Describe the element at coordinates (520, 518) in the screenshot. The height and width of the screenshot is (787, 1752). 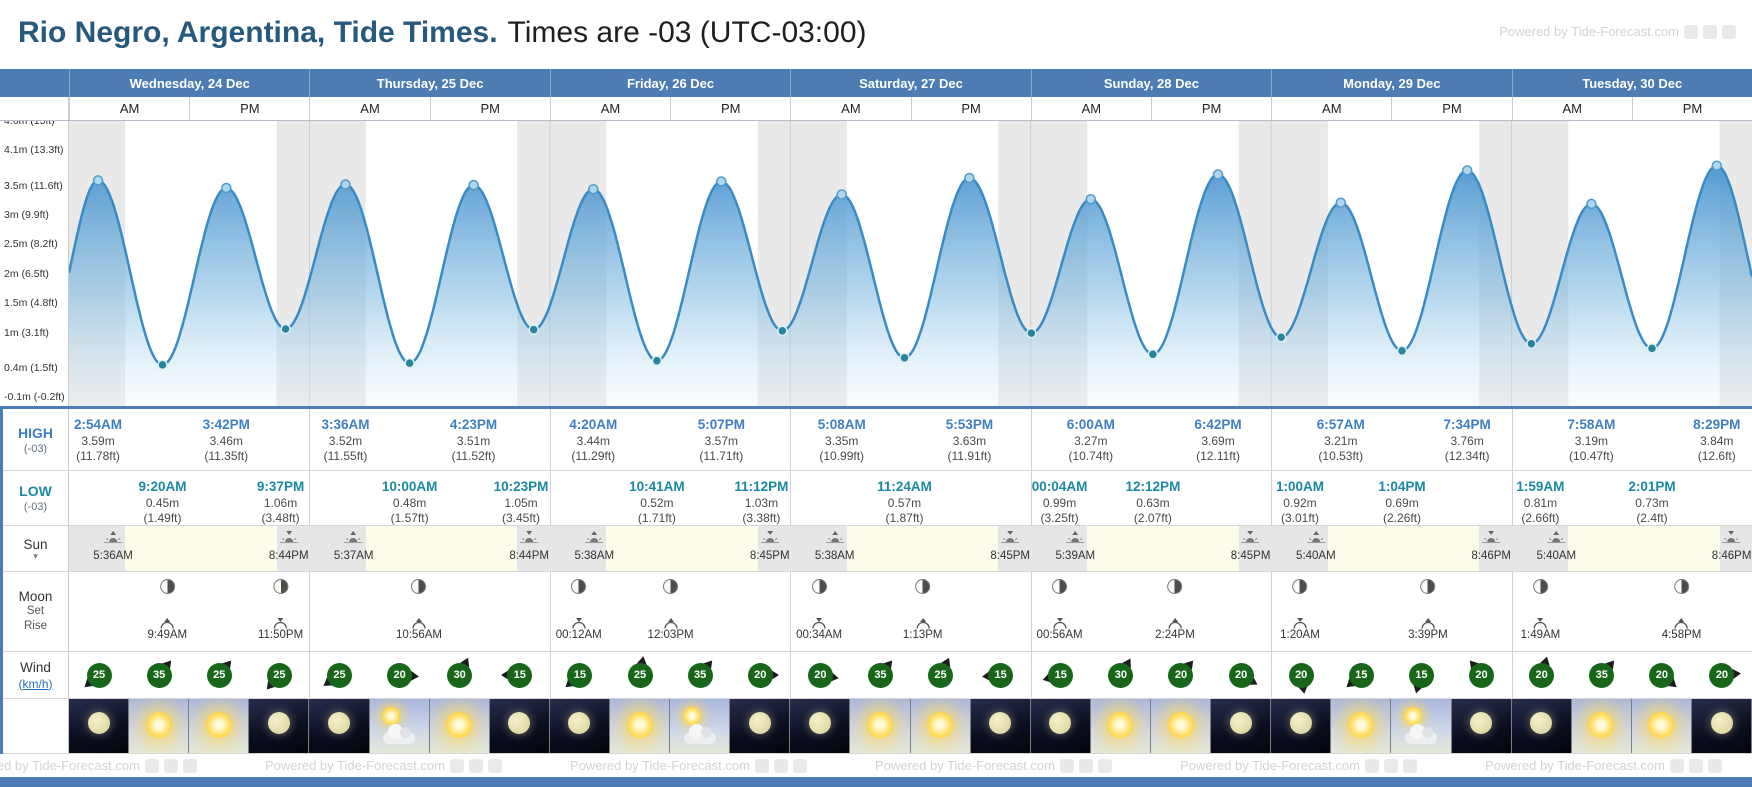
I see `low-tide-height-ft: (3.45ft)` at that location.